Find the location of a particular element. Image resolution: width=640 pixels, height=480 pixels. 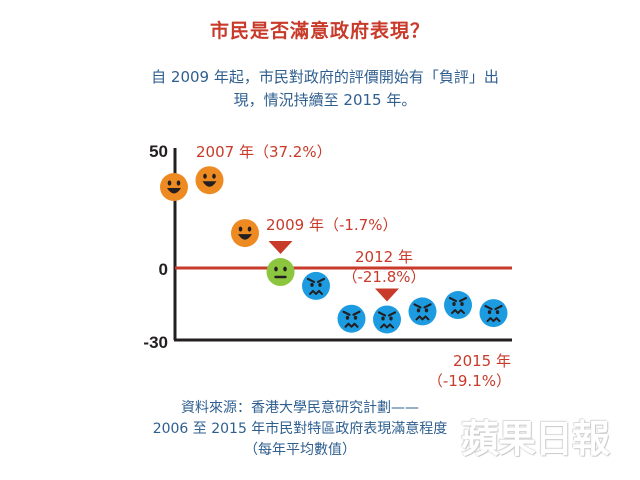

data-point-2006-positive-face-icon is located at coordinates (174, 187).